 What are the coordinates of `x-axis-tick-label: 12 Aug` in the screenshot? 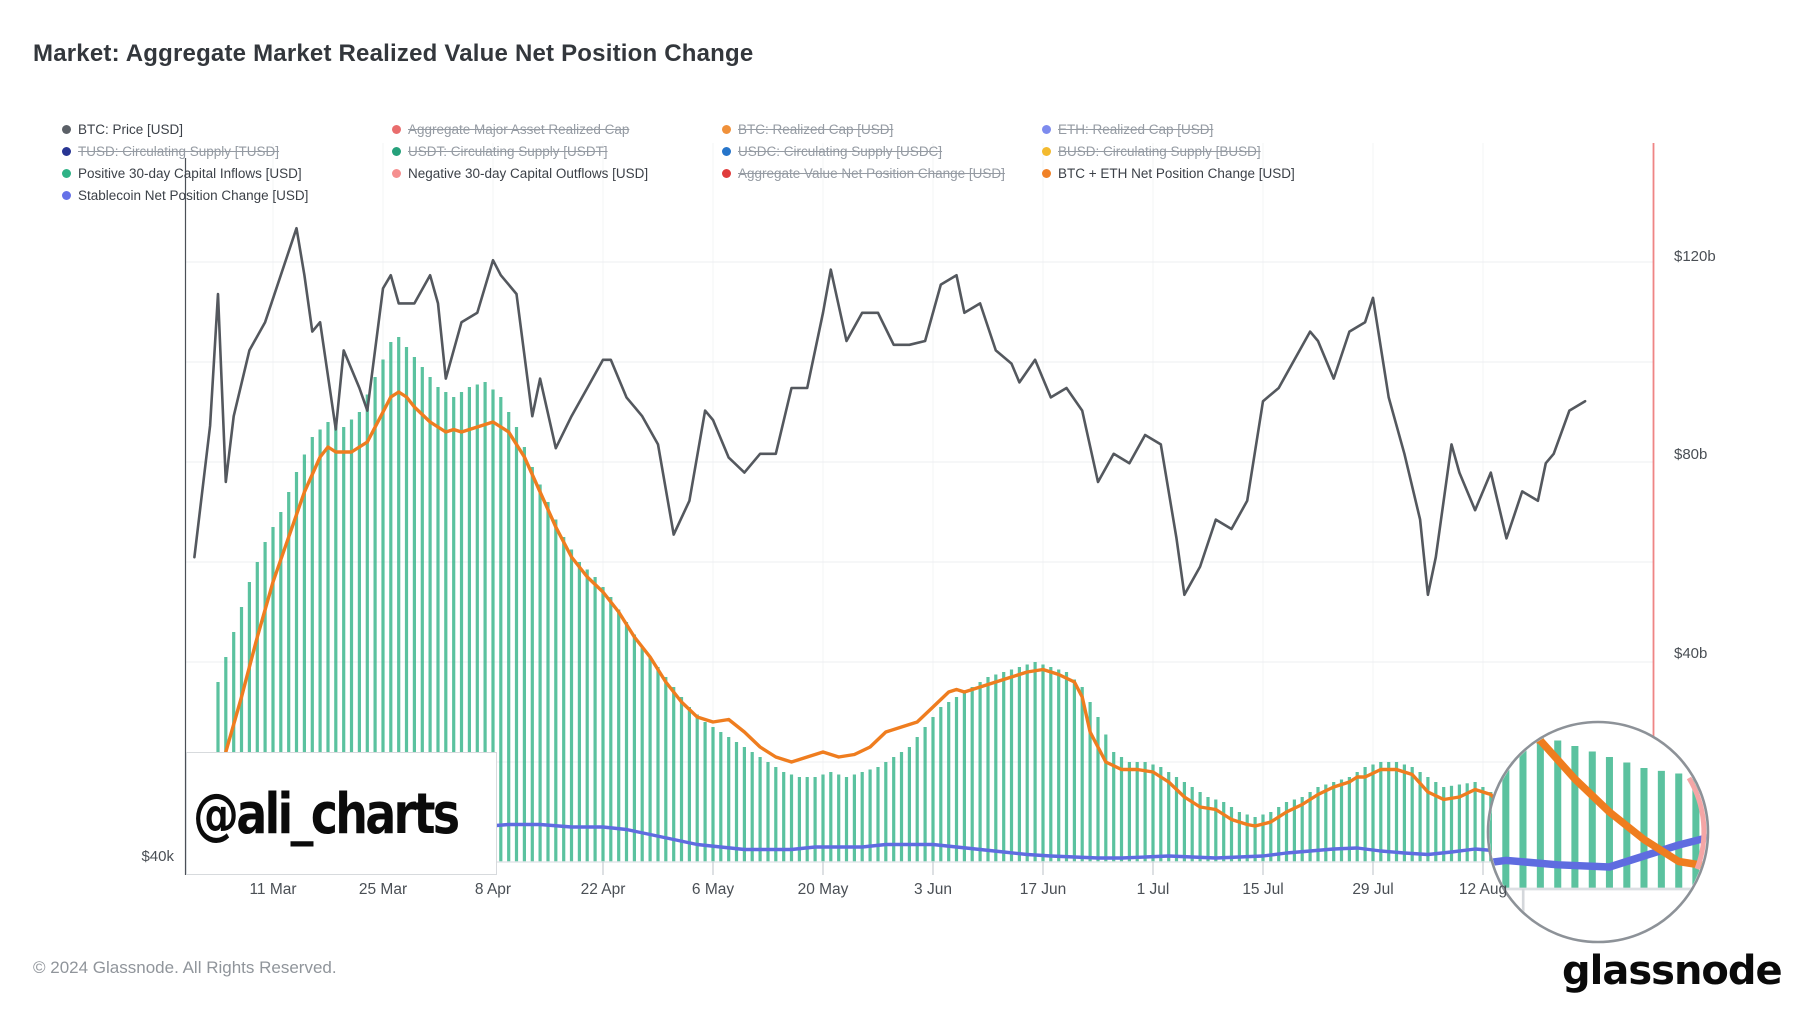 It's located at (1483, 889).